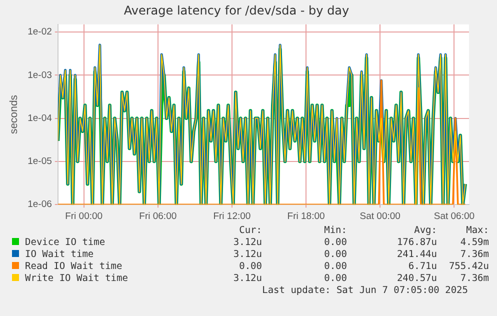 The width and height of the screenshot is (497, 316). I want to click on legend-label: Write IO Wait time, so click(76, 279).